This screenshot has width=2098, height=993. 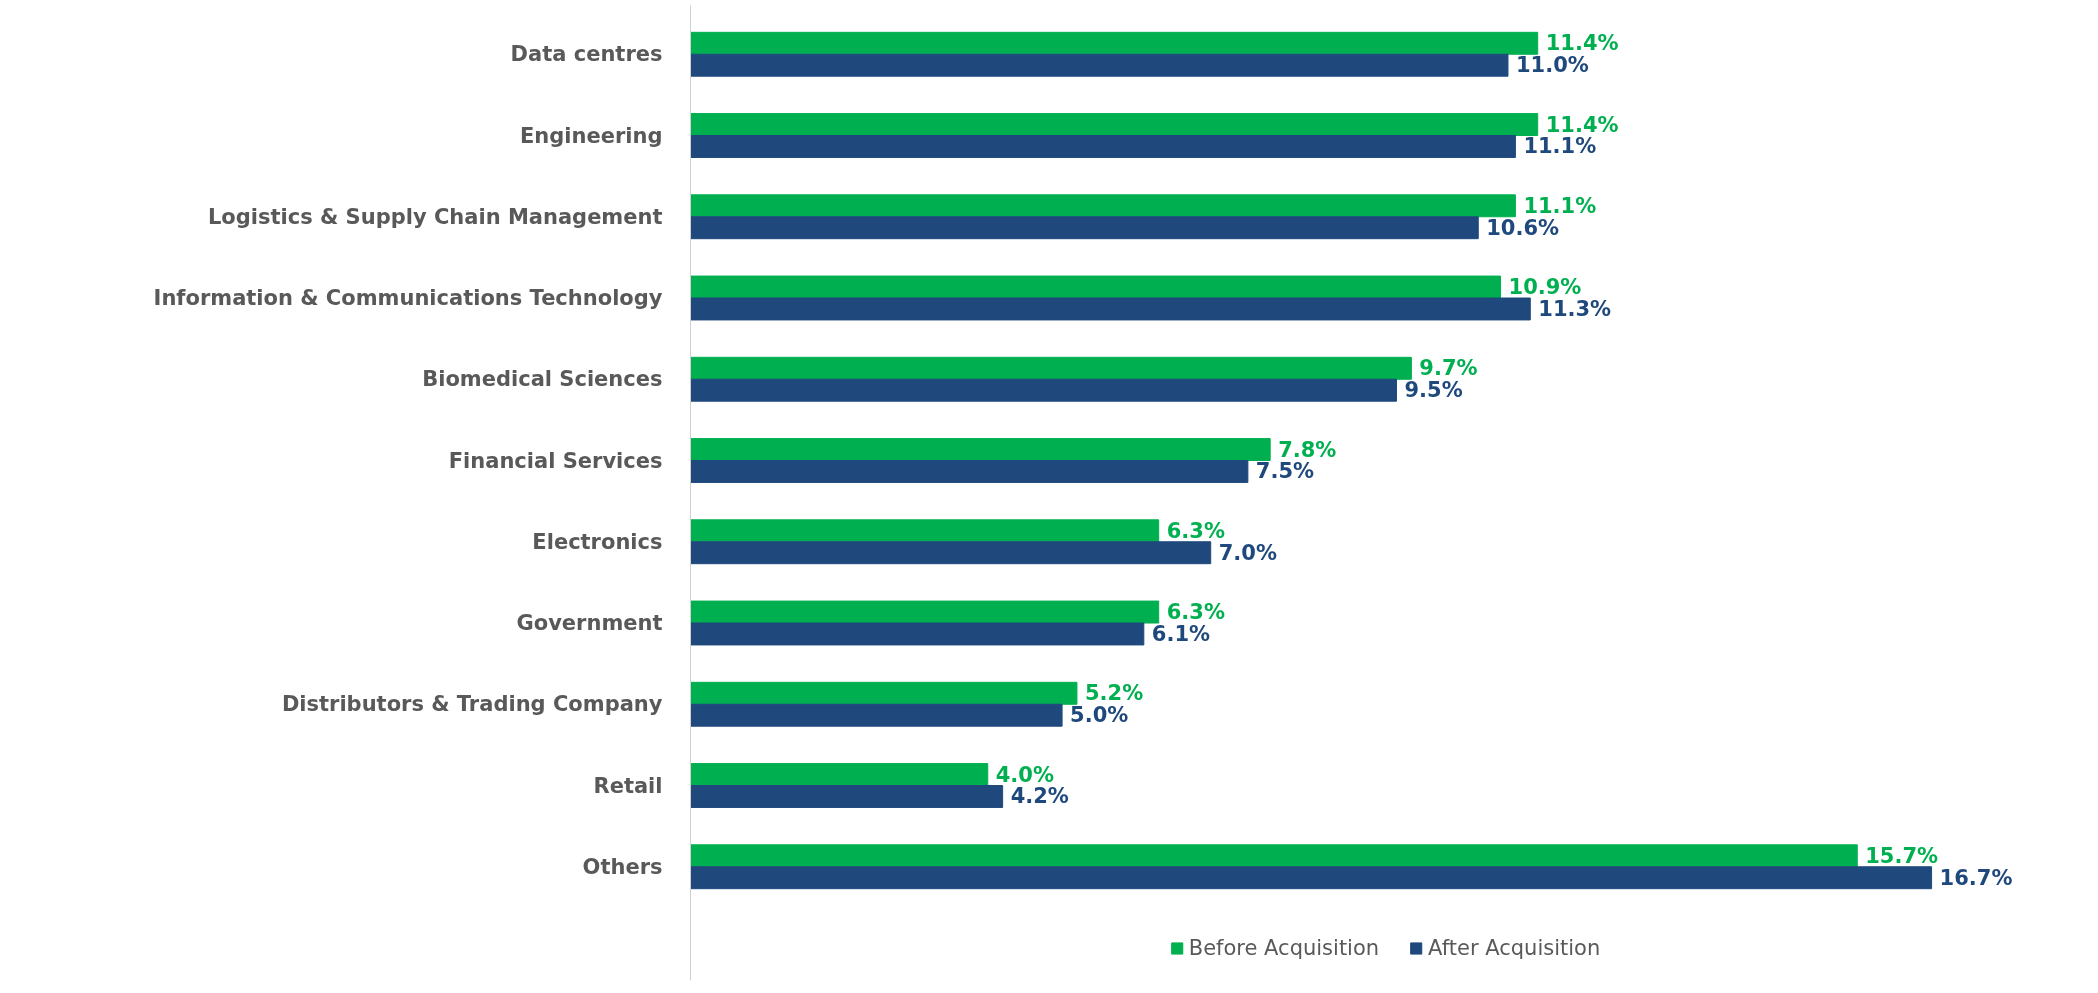 I want to click on y-tick-label: Logistics & Supply Chain Management, so click(x=435, y=216).